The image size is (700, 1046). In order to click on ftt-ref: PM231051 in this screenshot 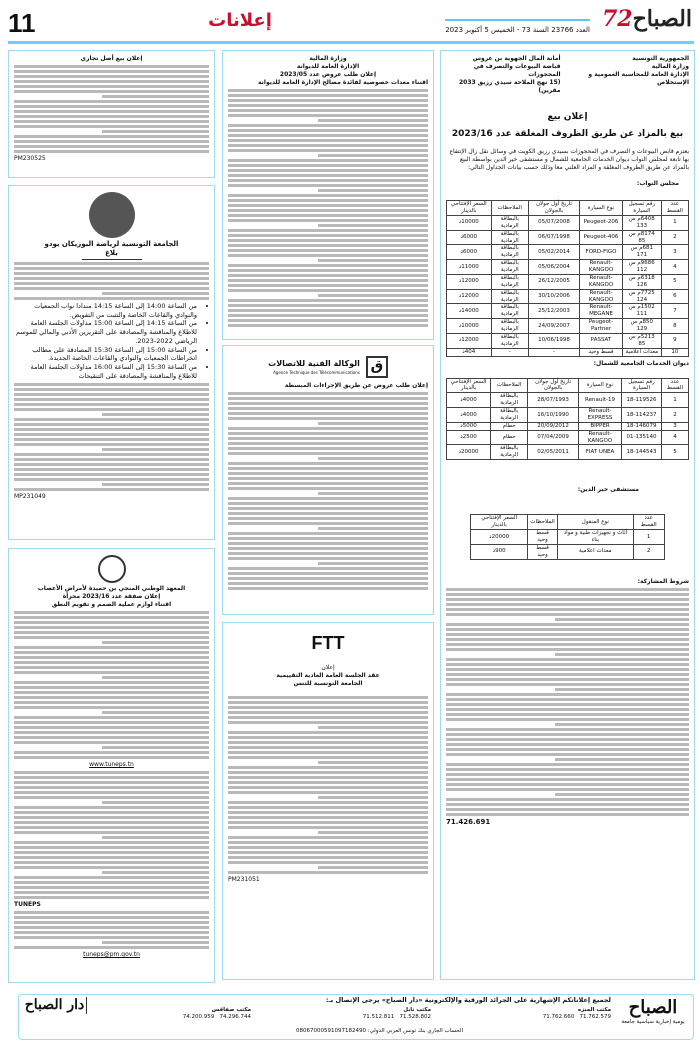, I will do `click(244, 880)`.